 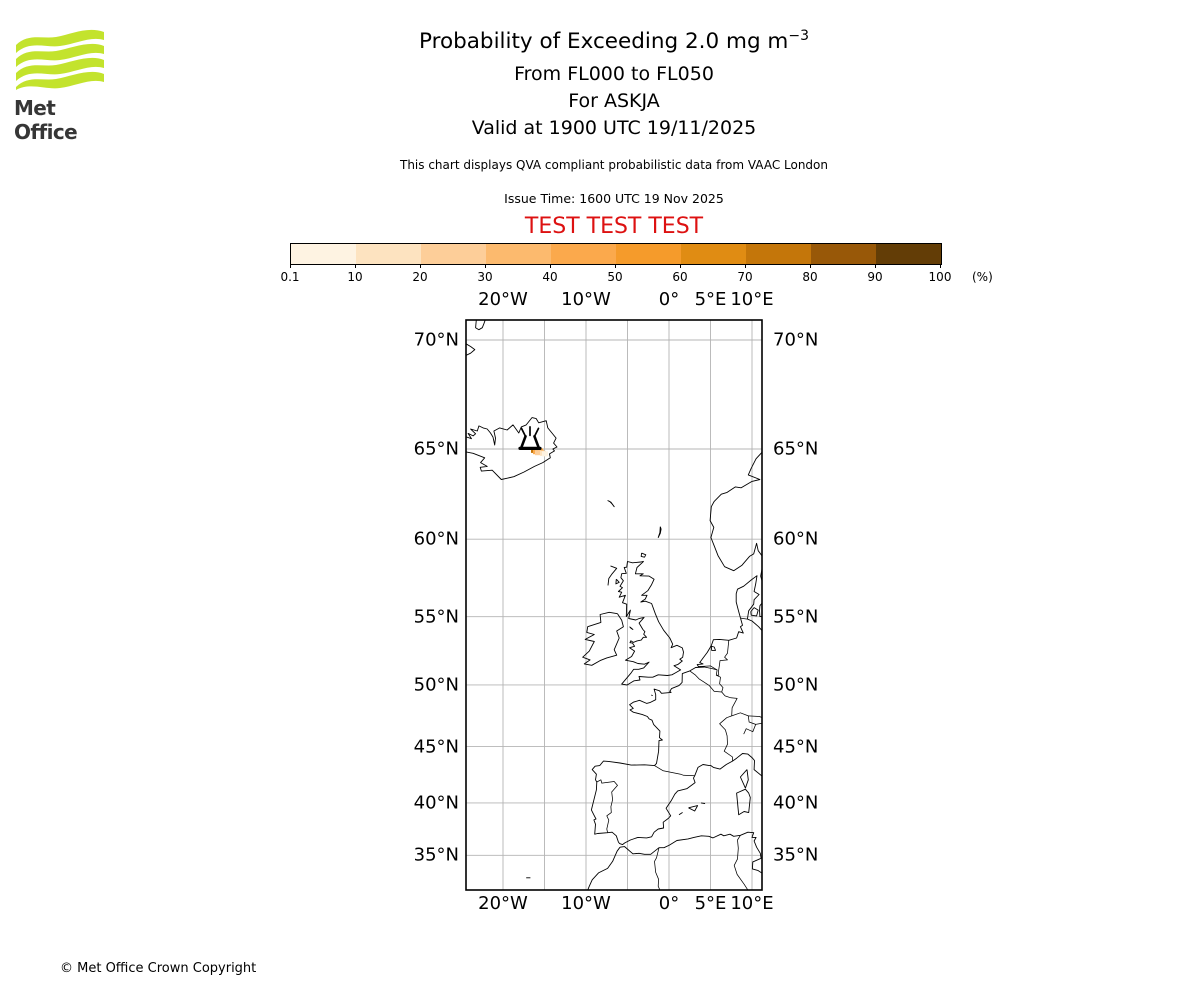 I want to click on coastlines, so click(x=614, y=605).